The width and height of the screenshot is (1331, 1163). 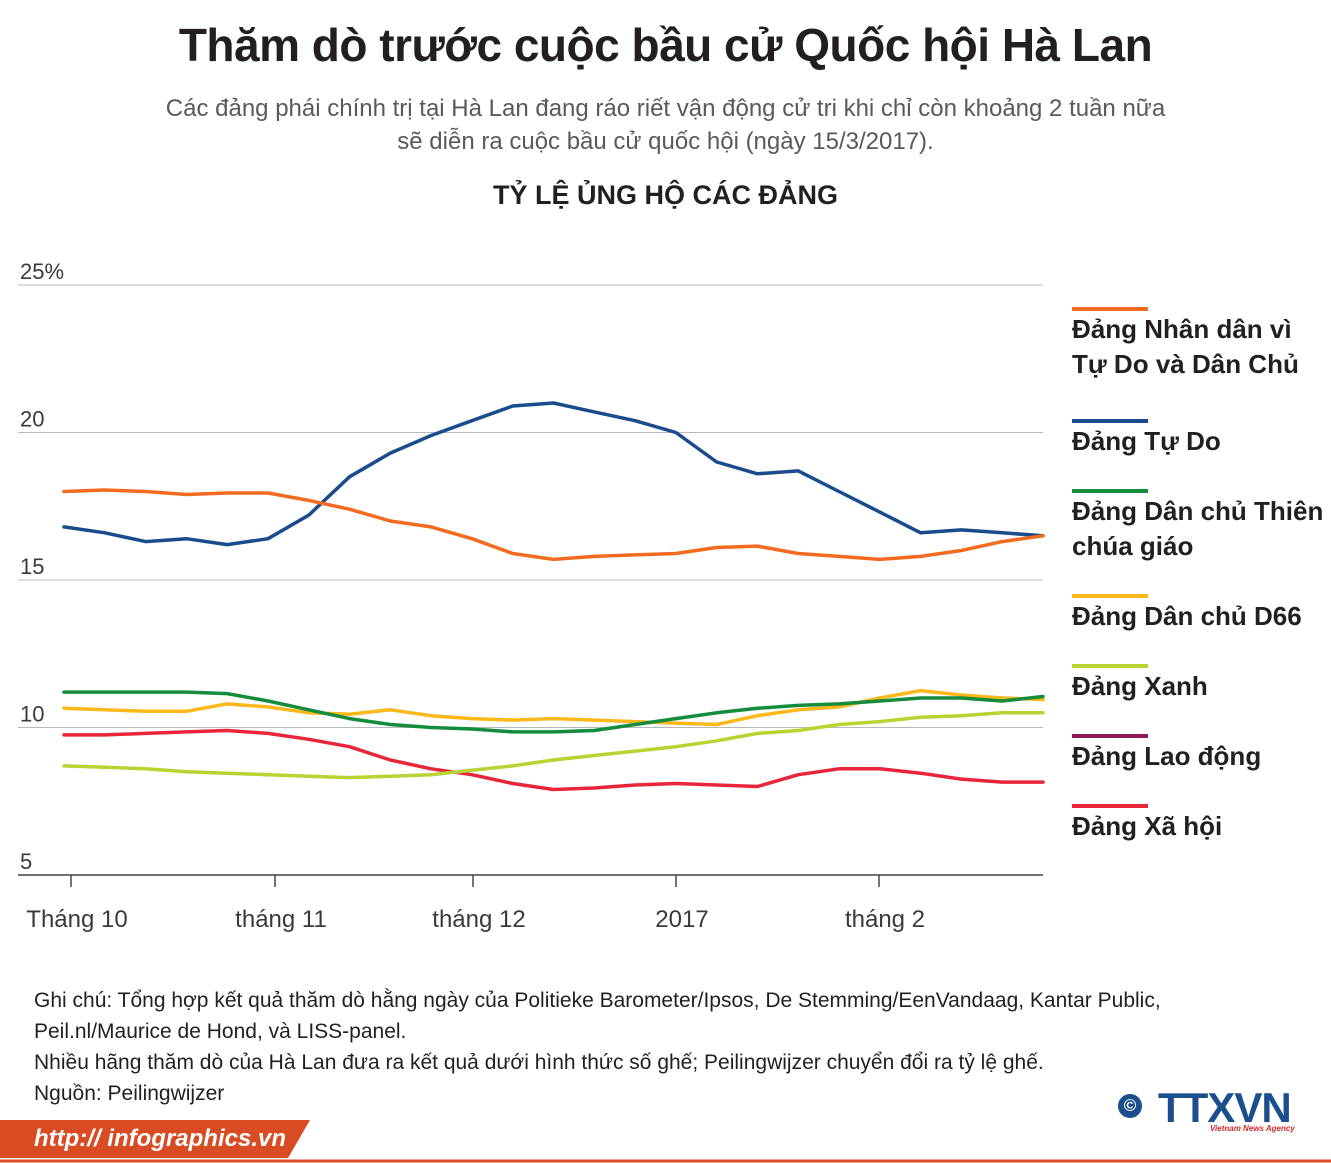 What do you see at coordinates (885, 919) in the screenshot?
I see `x-tick-label: tháng 2` at bounding box center [885, 919].